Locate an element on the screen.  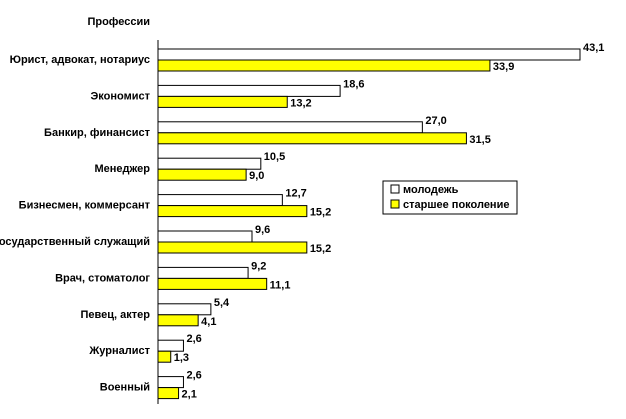
data-label: 33,9 is located at coordinates (503, 67).